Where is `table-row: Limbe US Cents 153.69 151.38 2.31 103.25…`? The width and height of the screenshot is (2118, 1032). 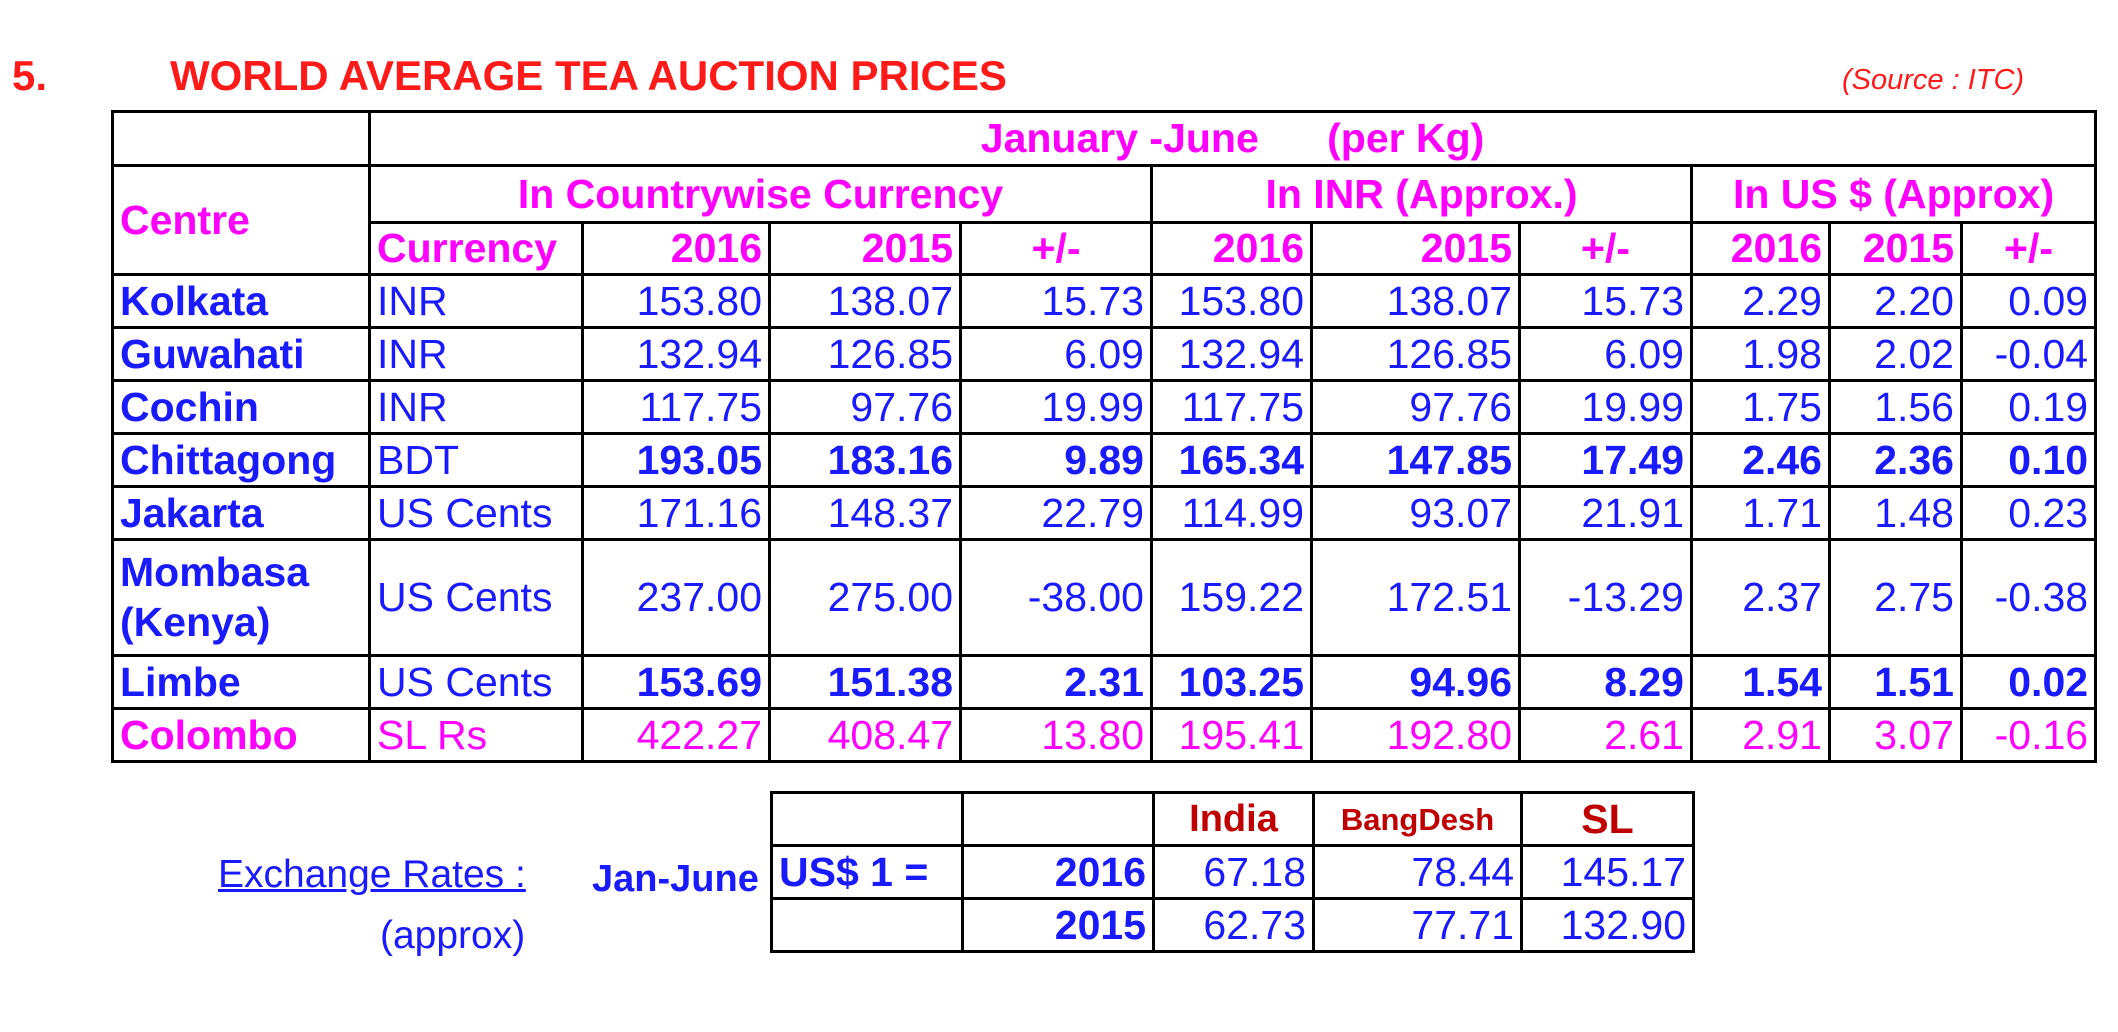 table-row: Limbe US Cents 153.69 151.38 2.31 103.25… is located at coordinates (1104, 682).